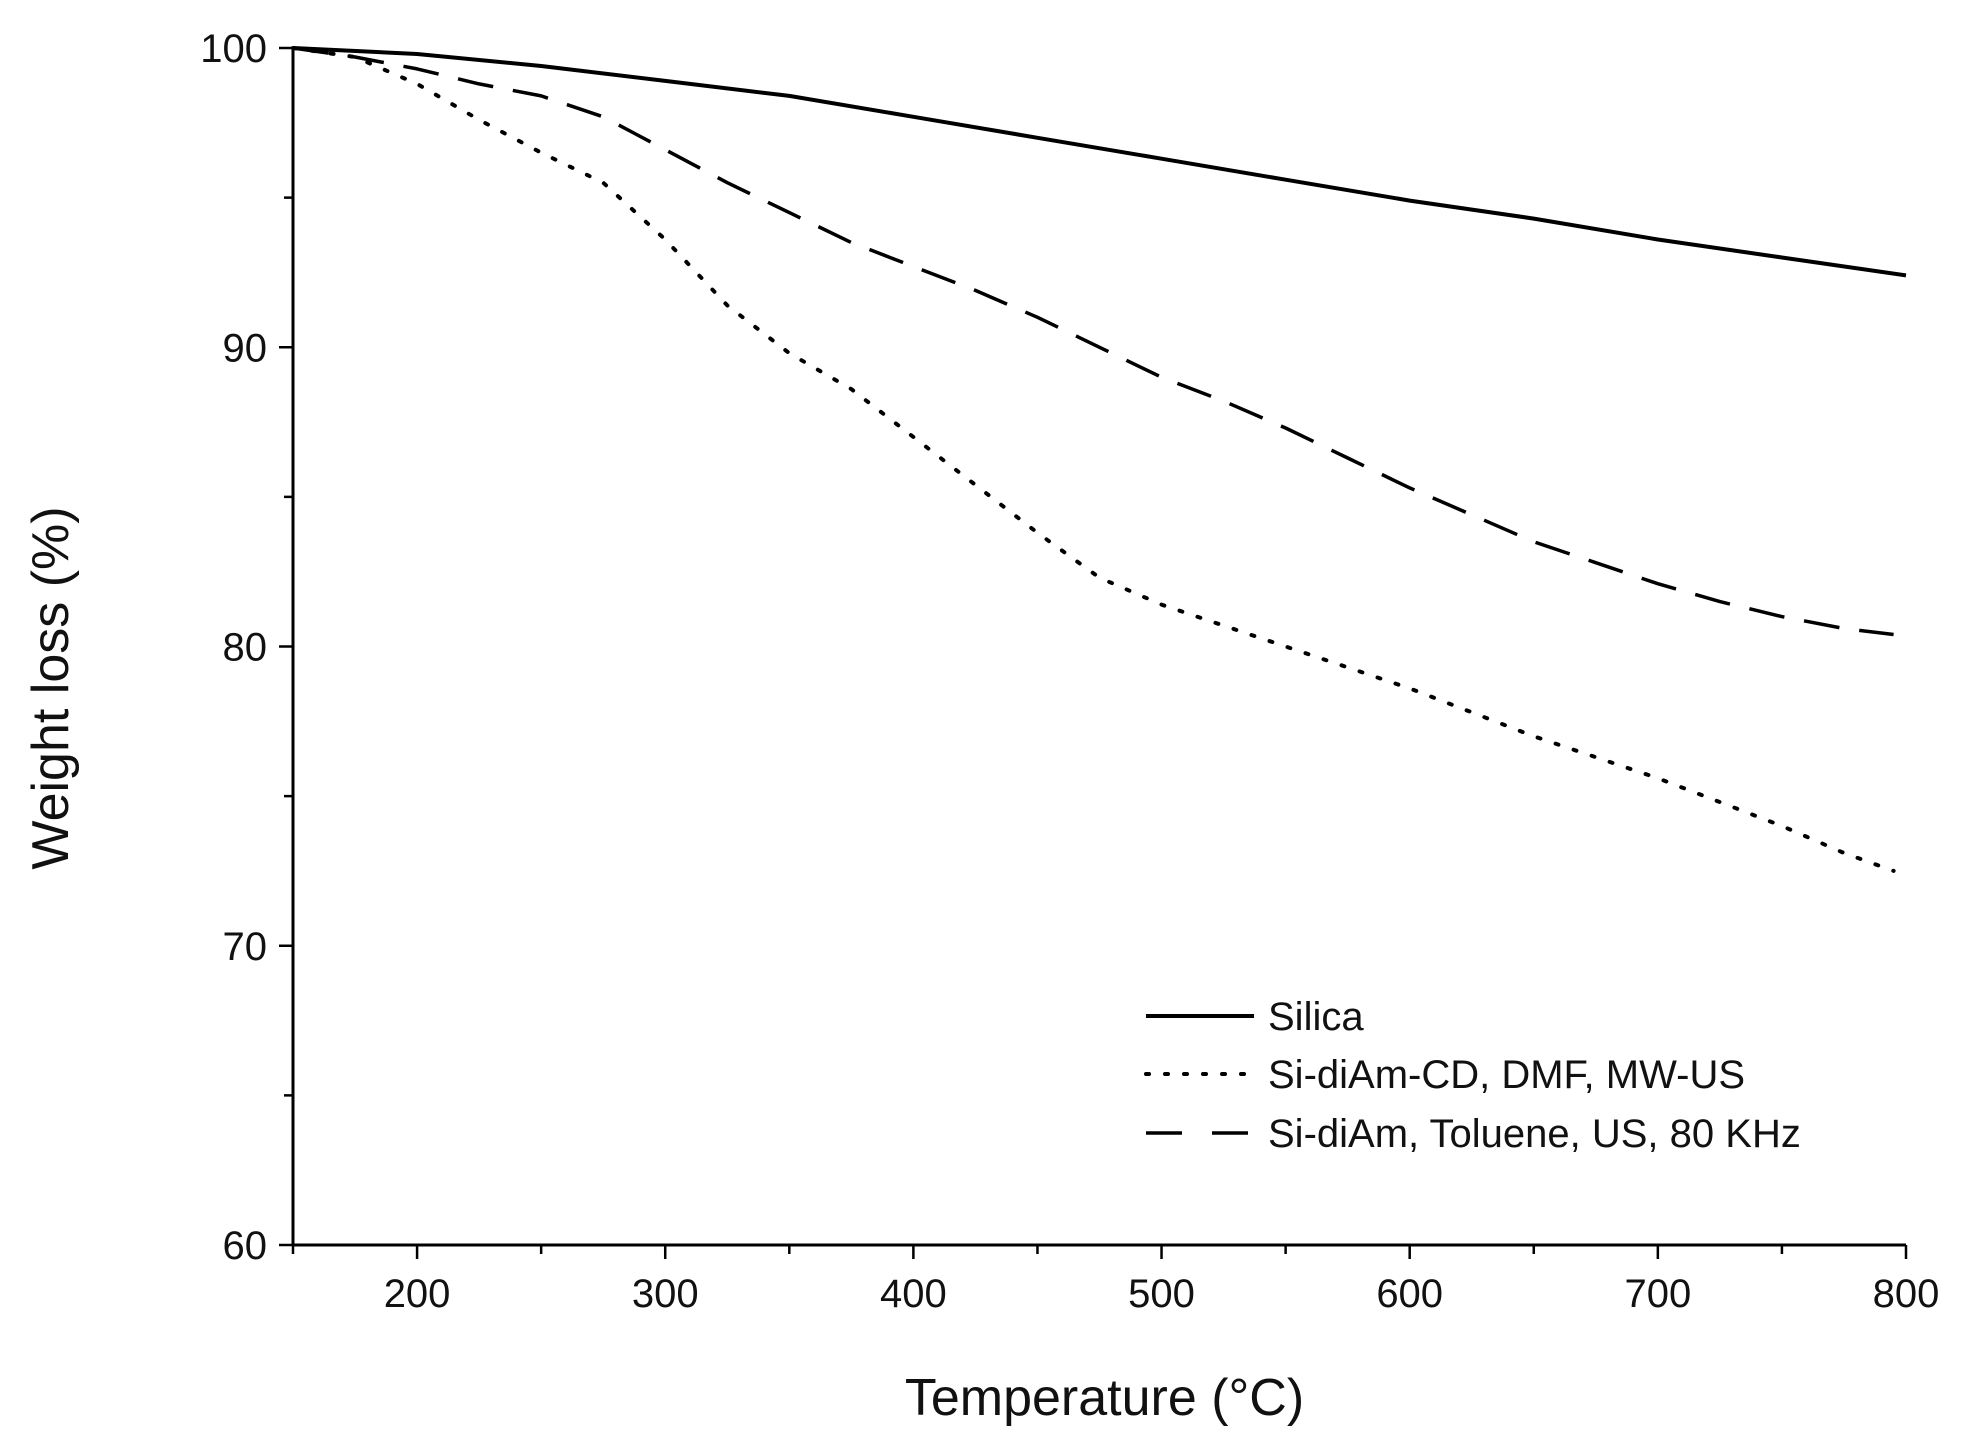 The image size is (1968, 1456). I want to click on x-tick-label: 200, so click(417, 1294).